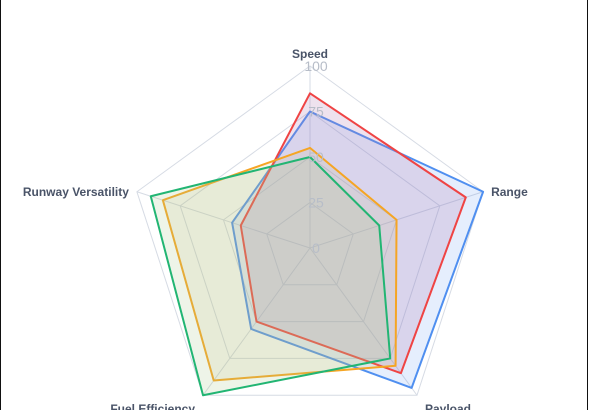 This screenshot has width=590, height=410. Describe the element at coordinates (316, 112) in the screenshot. I see `tick-label-75: 75` at that location.